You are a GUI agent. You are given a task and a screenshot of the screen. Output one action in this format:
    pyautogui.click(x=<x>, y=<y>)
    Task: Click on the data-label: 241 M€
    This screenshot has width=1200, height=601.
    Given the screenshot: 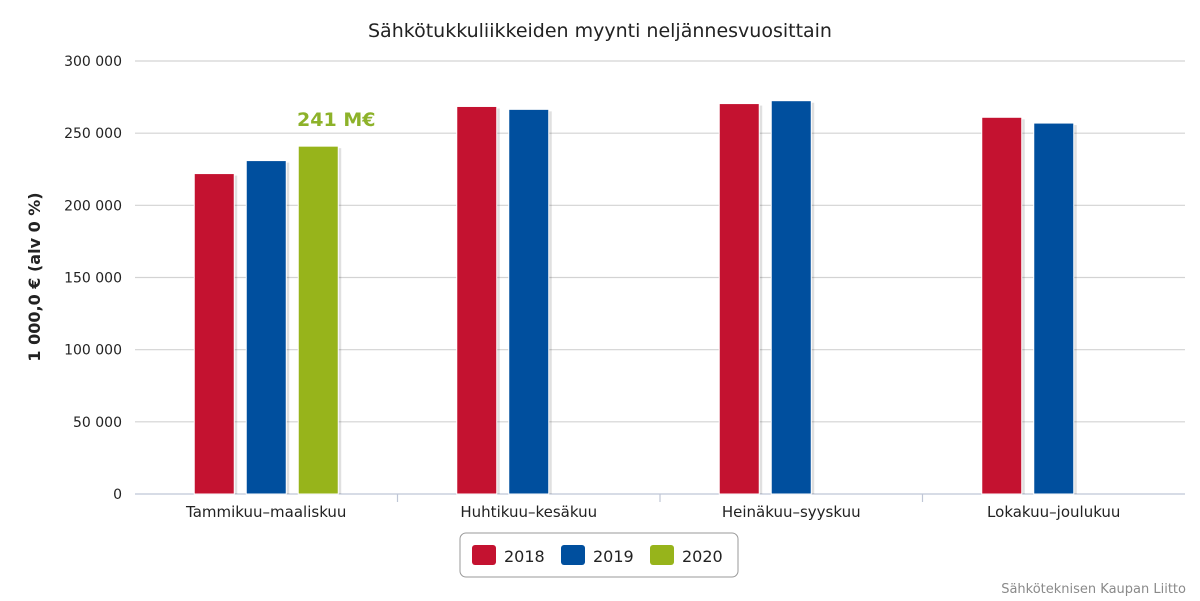 What is the action you would take?
    pyautogui.click(x=336, y=120)
    